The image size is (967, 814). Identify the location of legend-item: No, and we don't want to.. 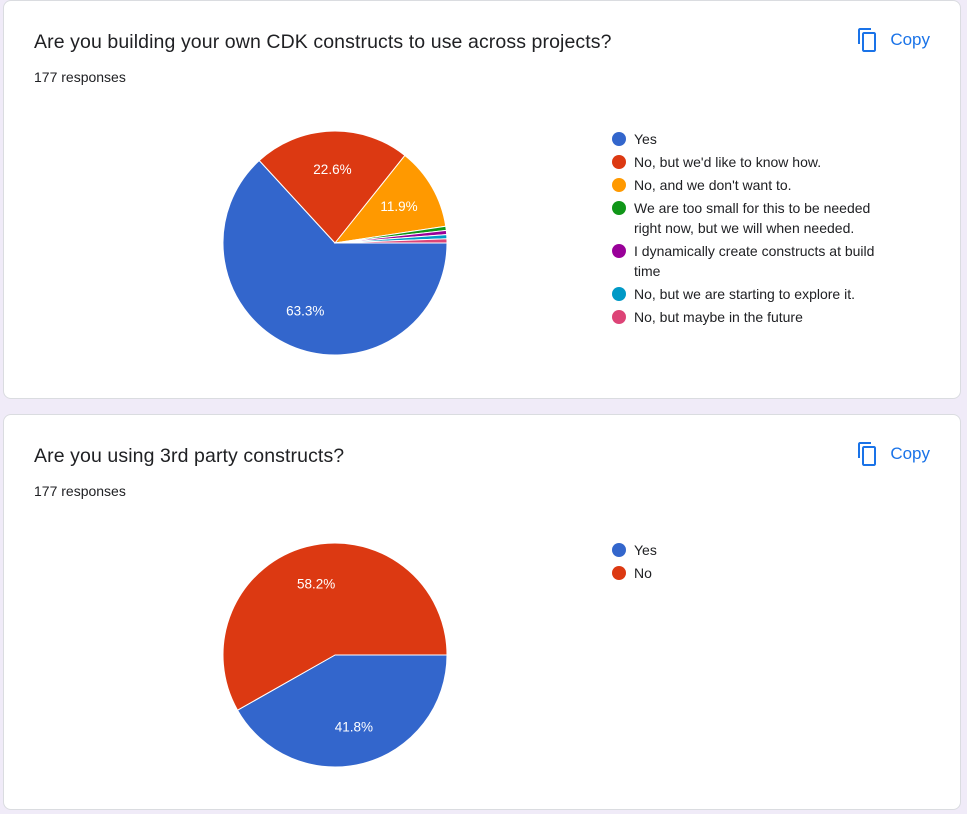
(762, 185).